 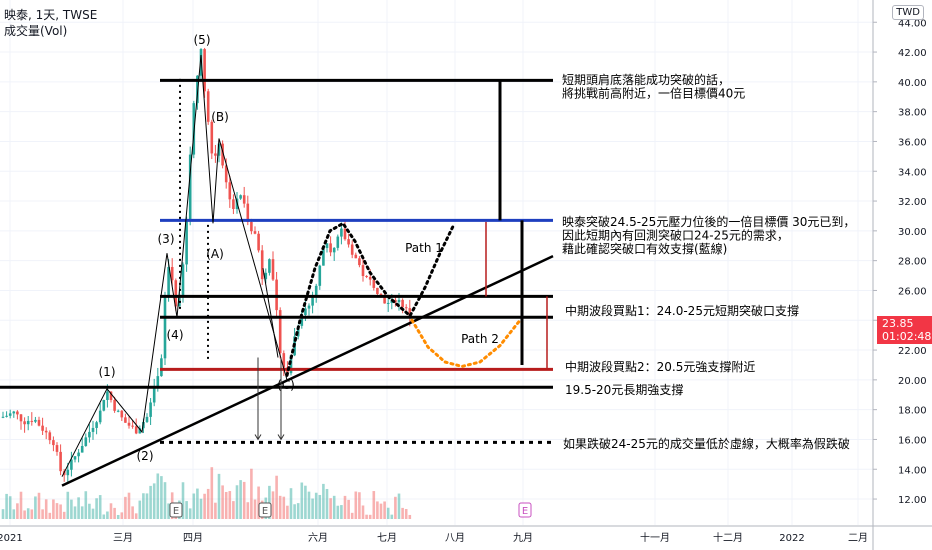 I want to click on time-tick-label: 十二月, so click(x=728, y=537).